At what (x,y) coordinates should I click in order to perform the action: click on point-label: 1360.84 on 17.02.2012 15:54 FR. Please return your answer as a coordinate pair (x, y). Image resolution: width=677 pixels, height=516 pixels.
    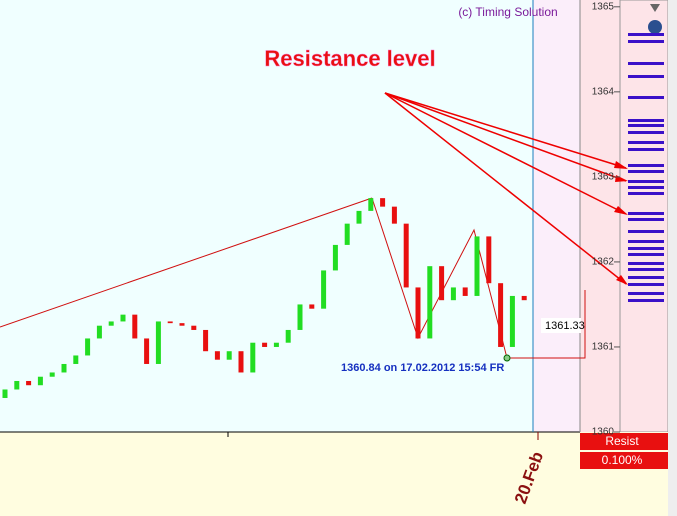
    Looking at the image, I should click on (422, 368).